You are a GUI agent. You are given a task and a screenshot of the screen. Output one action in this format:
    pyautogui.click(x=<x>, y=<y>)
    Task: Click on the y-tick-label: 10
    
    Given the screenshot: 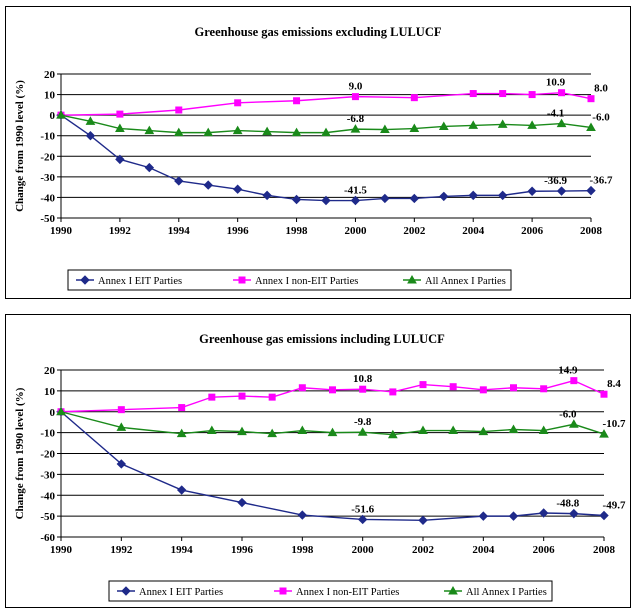 What is the action you would take?
    pyautogui.click(x=50, y=392)
    